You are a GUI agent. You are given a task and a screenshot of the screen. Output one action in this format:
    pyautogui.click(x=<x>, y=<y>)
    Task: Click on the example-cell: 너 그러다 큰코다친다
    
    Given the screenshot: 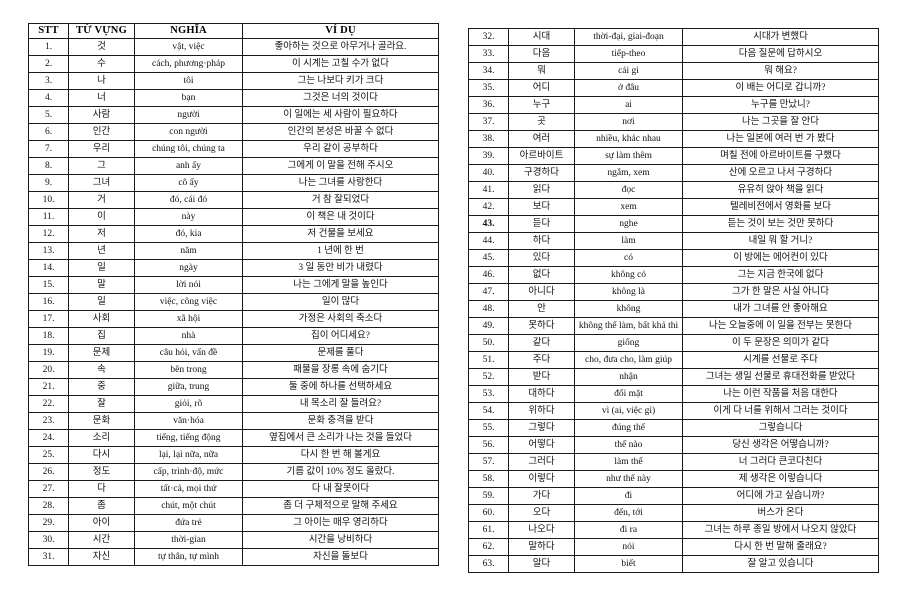 What is the action you would take?
    pyautogui.click(x=780, y=462)
    